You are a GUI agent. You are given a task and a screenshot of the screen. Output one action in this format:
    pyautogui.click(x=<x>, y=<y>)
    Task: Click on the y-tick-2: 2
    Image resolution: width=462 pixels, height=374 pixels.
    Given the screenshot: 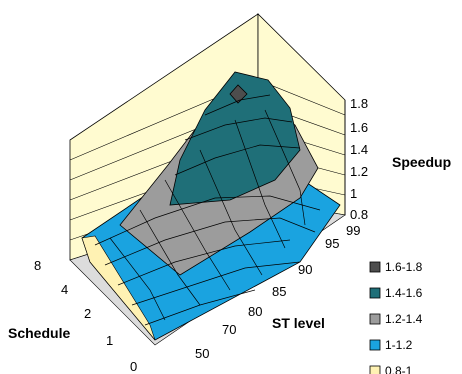 What is the action you would take?
    pyautogui.click(x=87, y=313)
    